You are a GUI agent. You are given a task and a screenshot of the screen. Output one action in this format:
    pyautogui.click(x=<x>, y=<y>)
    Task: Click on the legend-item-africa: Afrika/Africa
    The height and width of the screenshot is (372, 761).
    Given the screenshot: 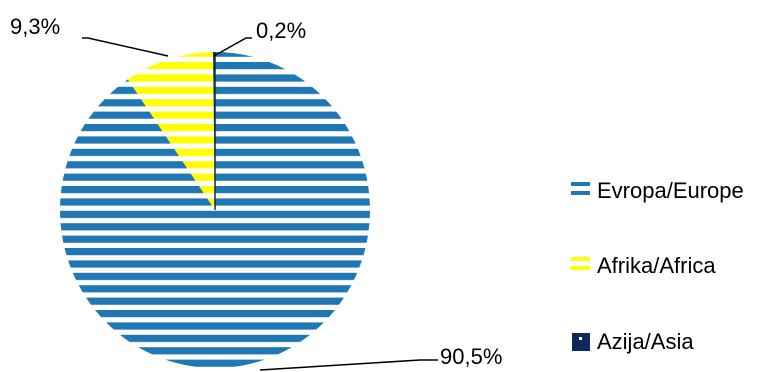 What is the action you would take?
    pyautogui.click(x=643, y=265)
    